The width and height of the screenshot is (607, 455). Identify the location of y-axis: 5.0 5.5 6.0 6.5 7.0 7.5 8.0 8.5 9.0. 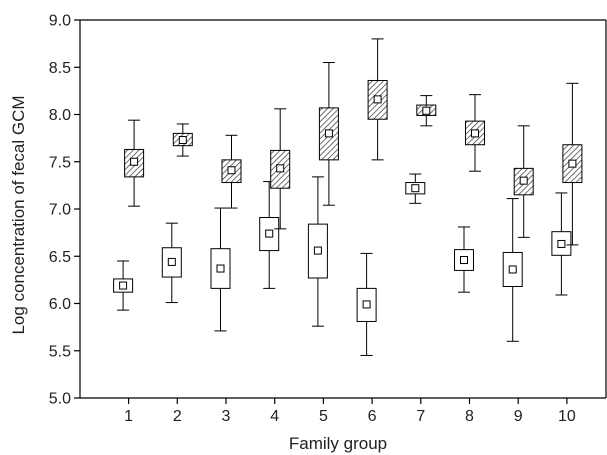
(64, 210).